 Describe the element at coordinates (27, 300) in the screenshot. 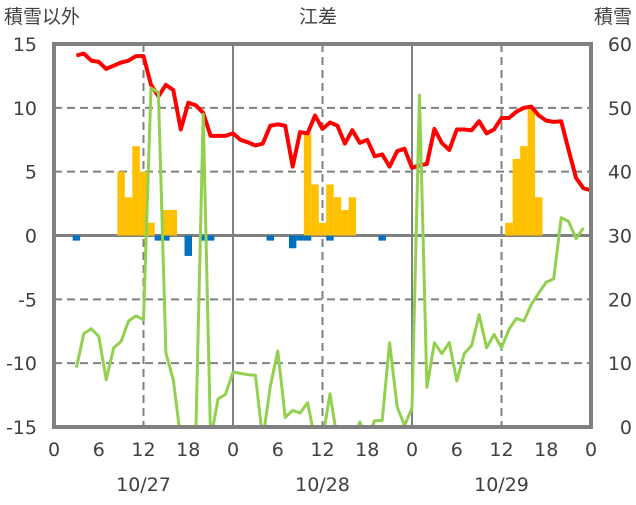

I see `y-left-tick-label: -5` at that location.